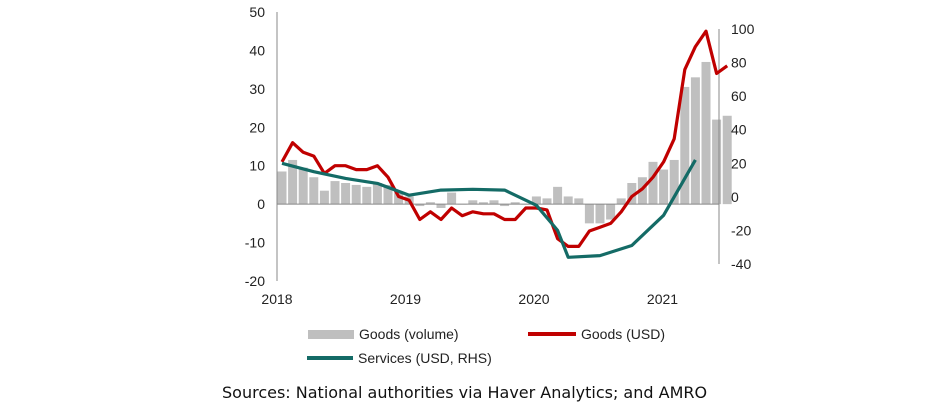 The height and width of the screenshot is (402, 940). What do you see at coordinates (276, 299) in the screenshot?
I see `x-tick-label: 2018` at bounding box center [276, 299].